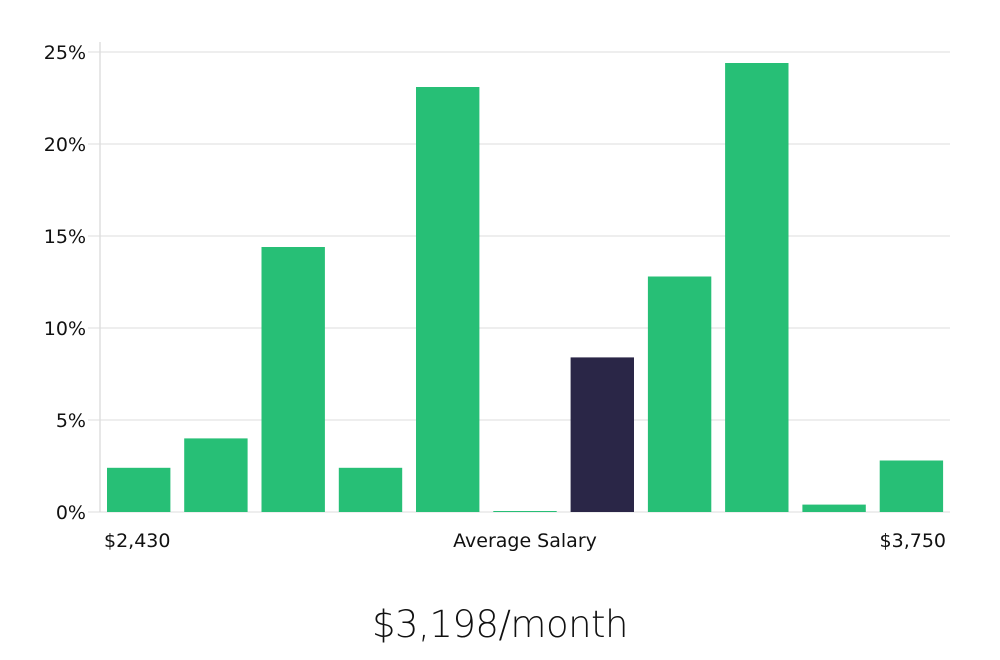 The width and height of the screenshot is (1000, 660). What do you see at coordinates (71, 421) in the screenshot?
I see `y-tick-label: 5%` at bounding box center [71, 421].